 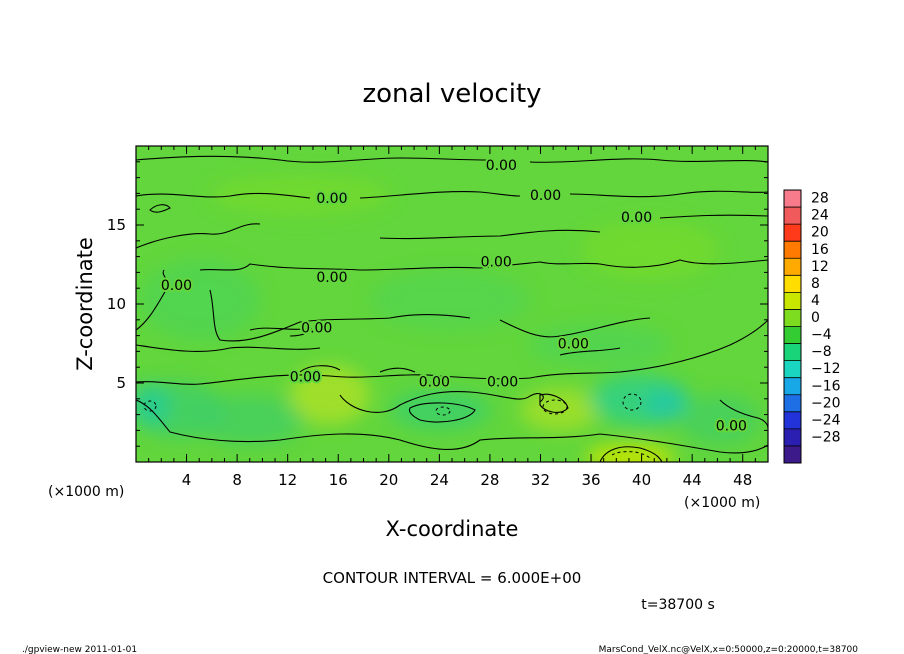 I want to click on colorbar-label: −20, so click(x=826, y=403).